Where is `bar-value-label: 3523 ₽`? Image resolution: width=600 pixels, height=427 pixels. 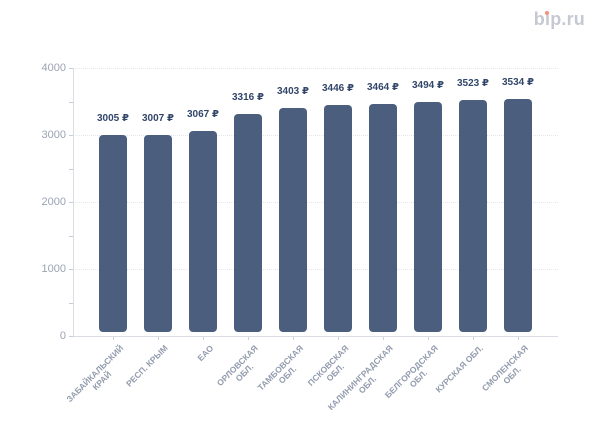
bar-value-label: 3523 ₽ is located at coordinates (473, 83).